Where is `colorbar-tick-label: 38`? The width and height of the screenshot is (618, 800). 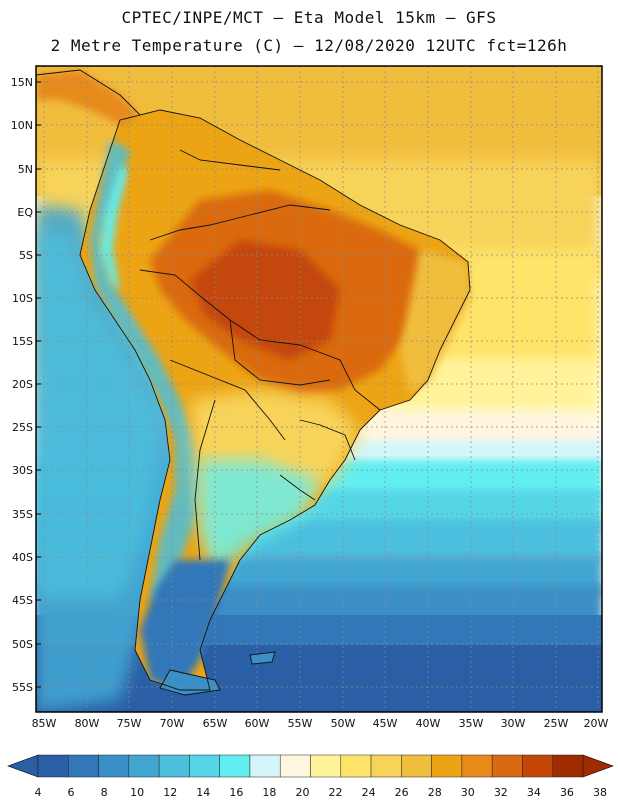
colorbar-tick-label: 38 is located at coordinates (600, 792).